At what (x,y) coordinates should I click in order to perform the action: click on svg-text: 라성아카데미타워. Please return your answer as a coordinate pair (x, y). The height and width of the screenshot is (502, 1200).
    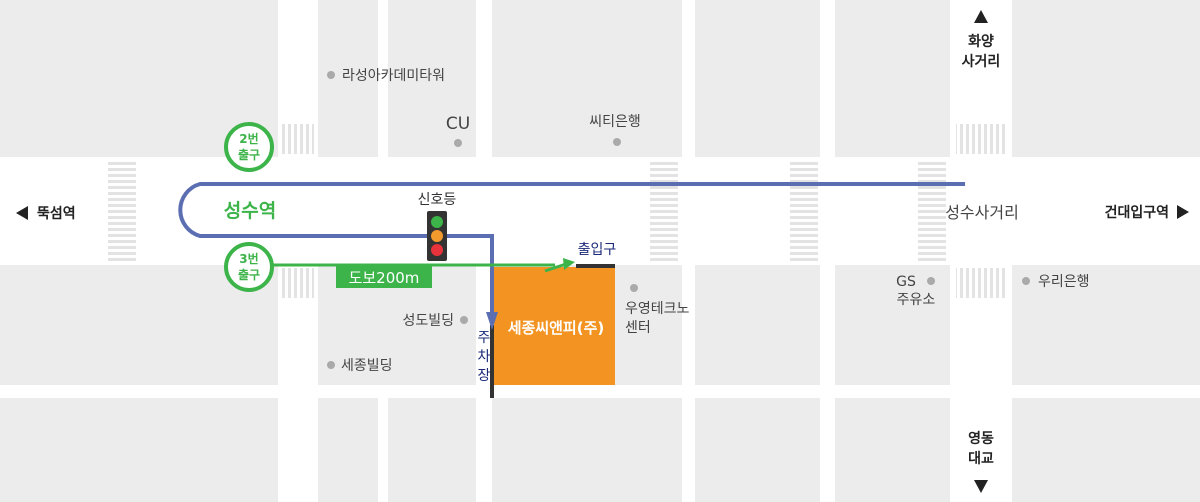
    Looking at the image, I should click on (393, 76).